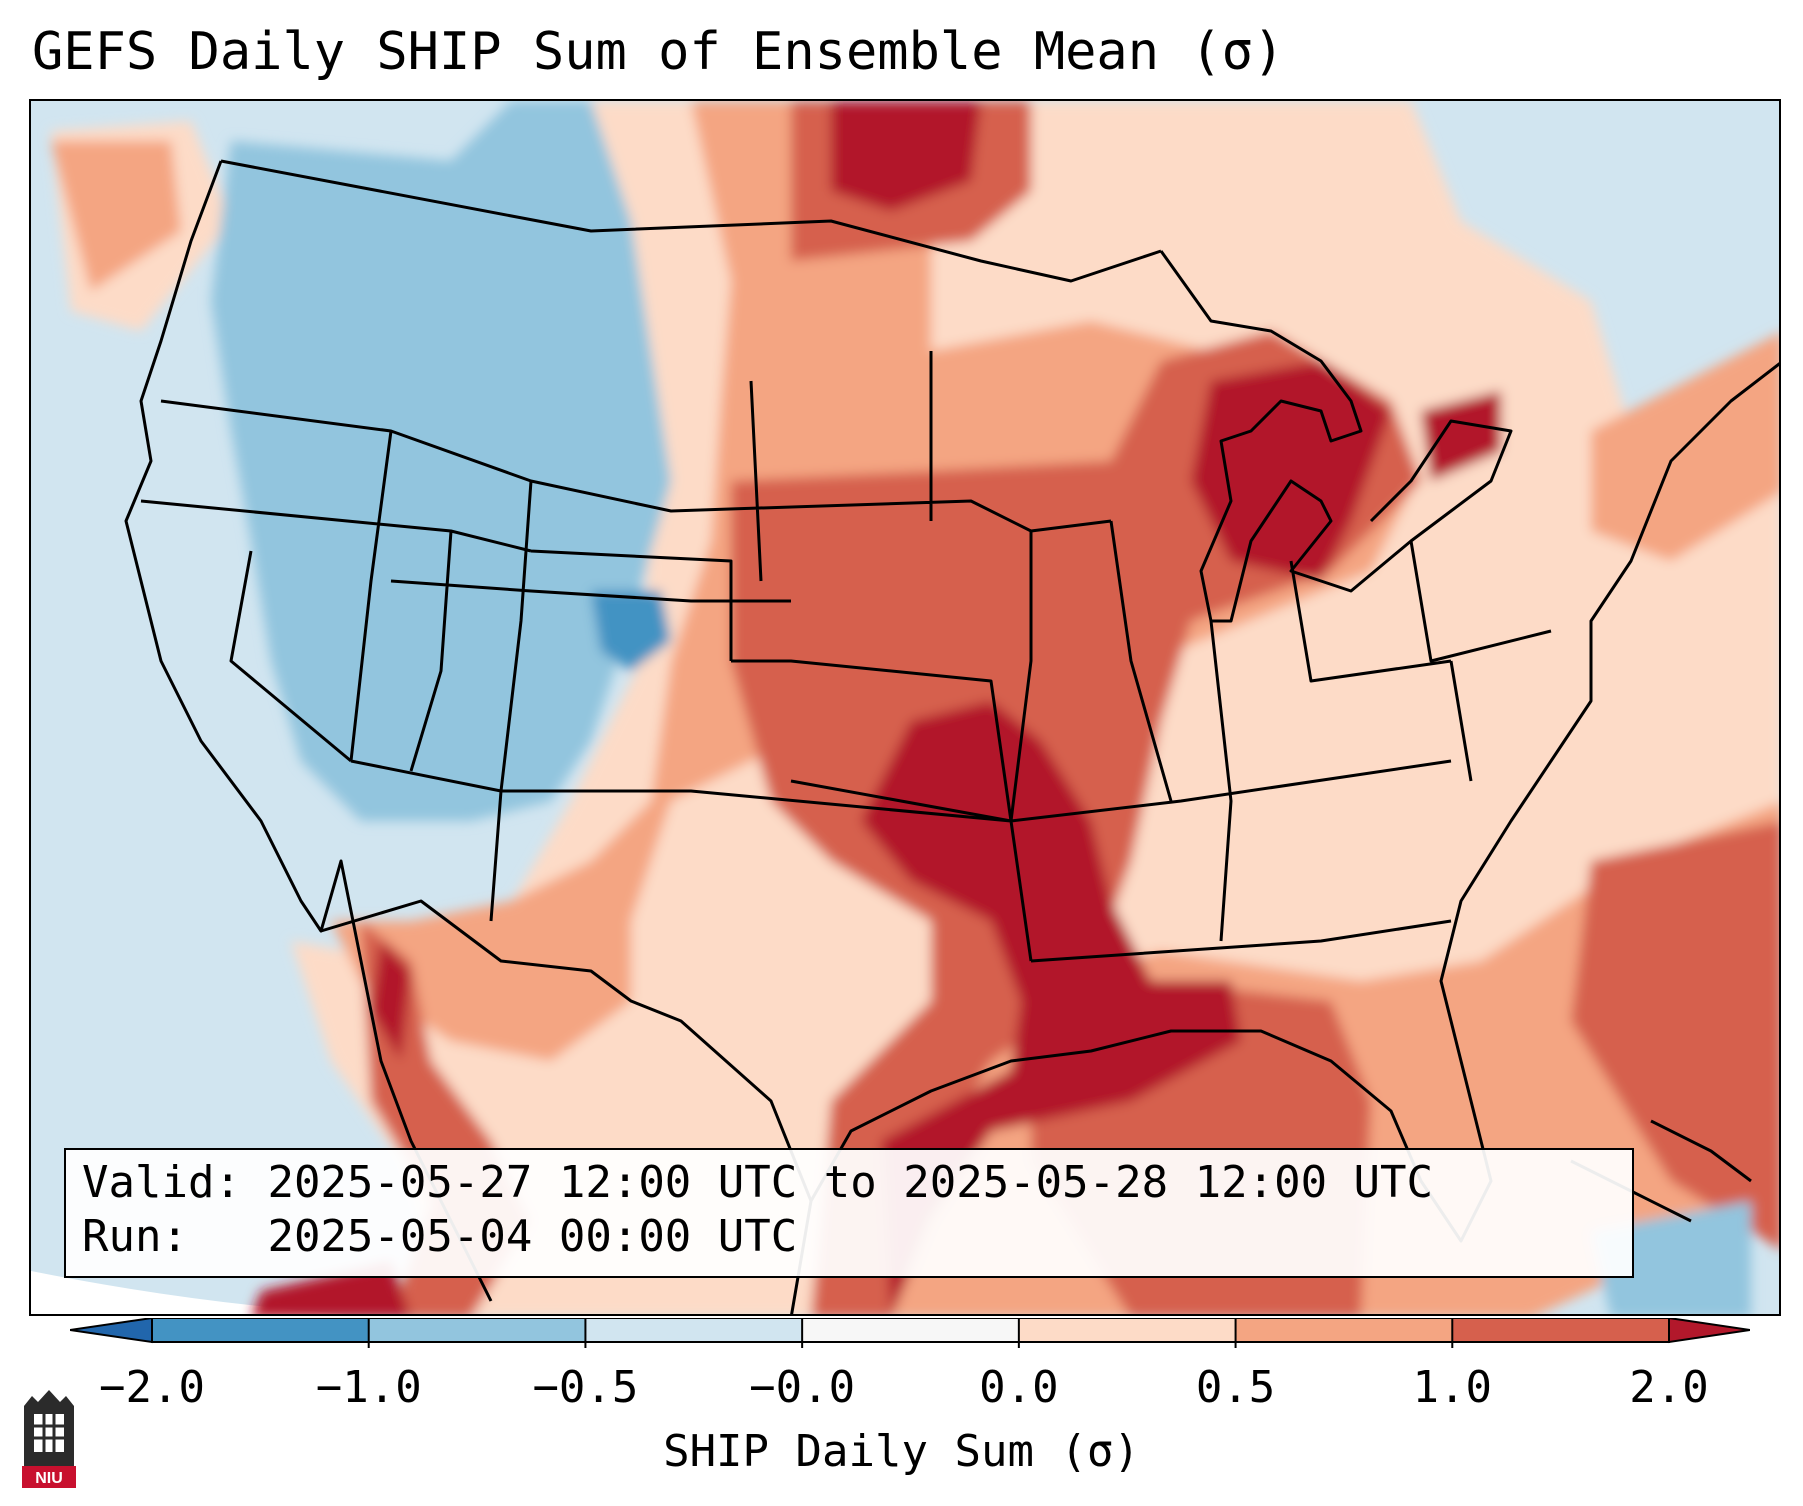 The image size is (1803, 1506). What do you see at coordinates (1019, 1387) in the screenshot?
I see `colorbar-tick-label: 0.0` at bounding box center [1019, 1387].